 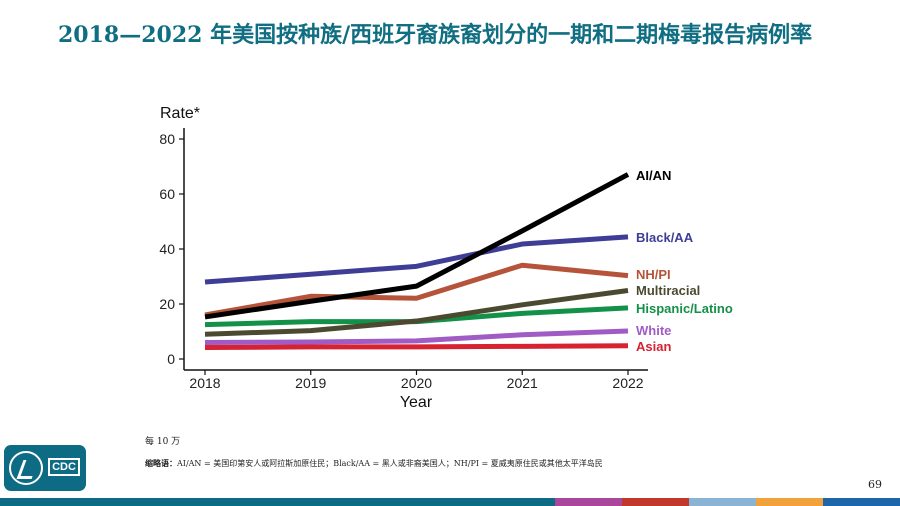 I want to click on series-line-black-aa, so click(x=416, y=259).